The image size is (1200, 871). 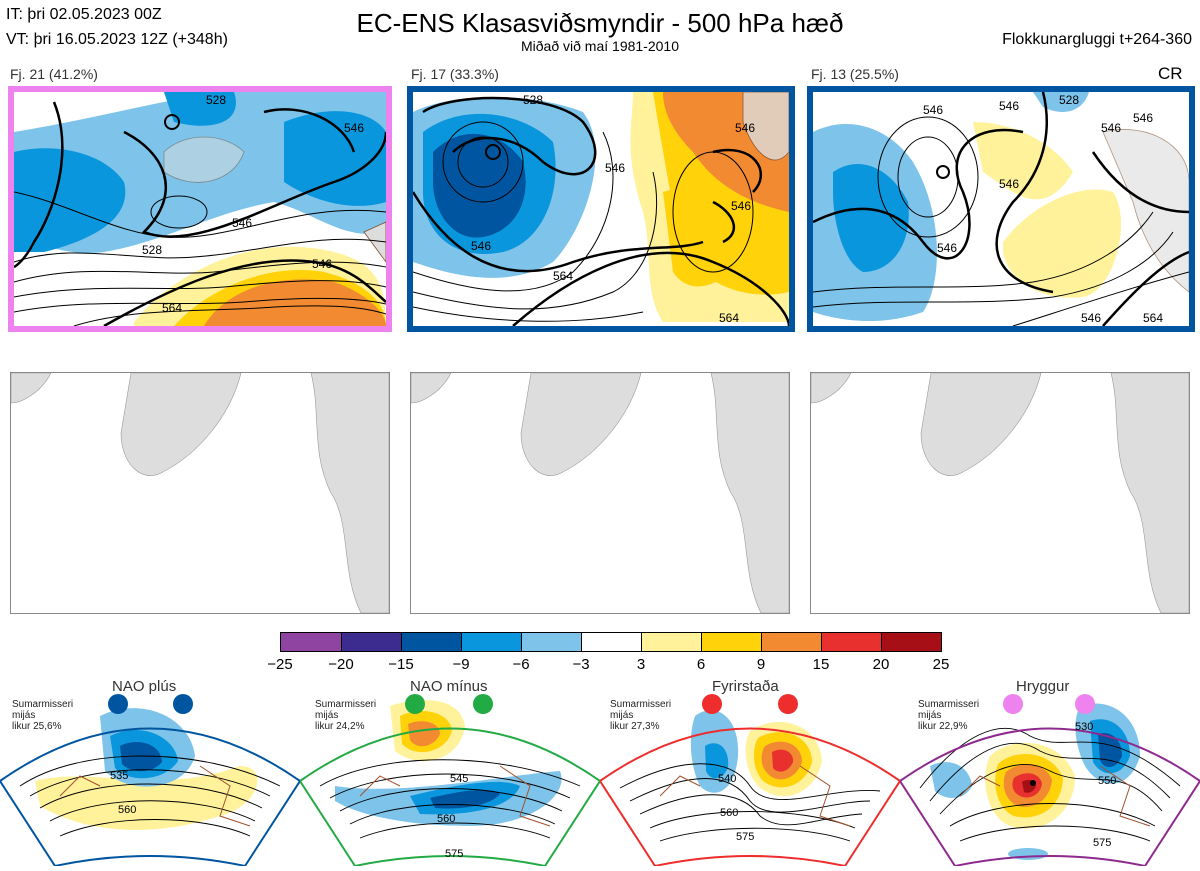 I want to click on cluster-label-2: Fj. 17 (33.3%), so click(x=455, y=74).